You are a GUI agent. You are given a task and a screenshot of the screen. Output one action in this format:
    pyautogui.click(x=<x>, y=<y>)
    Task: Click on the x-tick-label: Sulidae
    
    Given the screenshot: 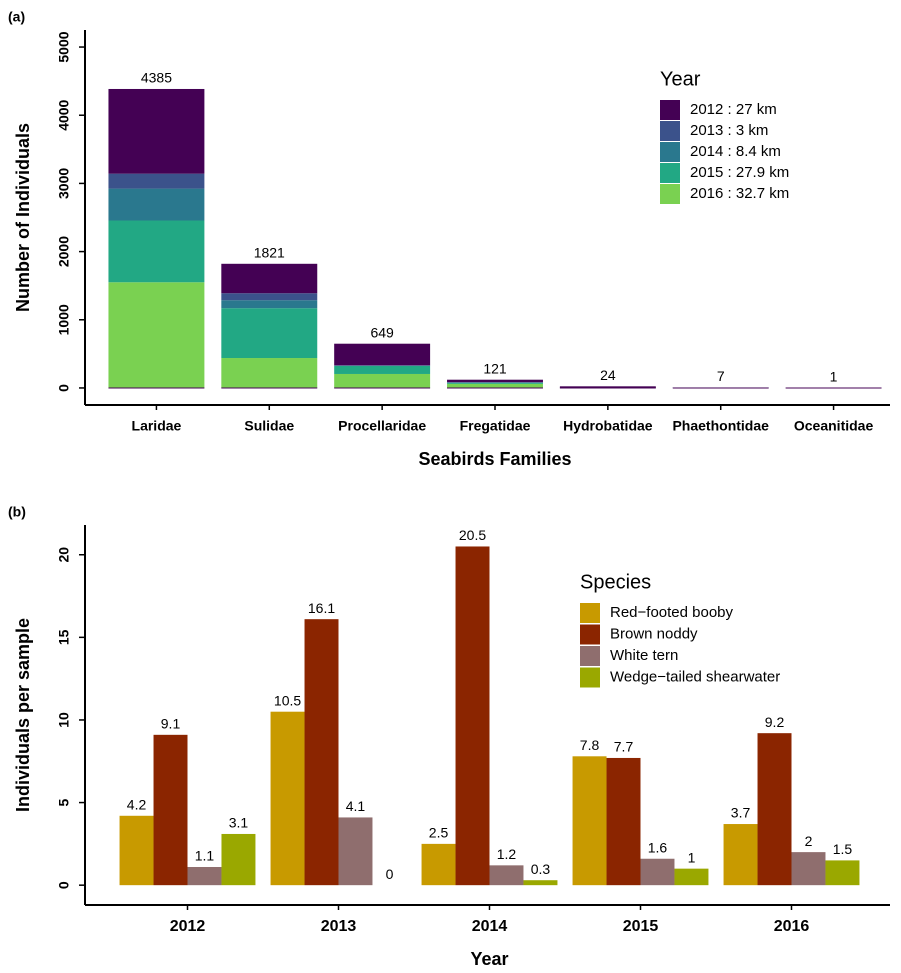 What is the action you would take?
    pyautogui.click(x=269, y=426)
    